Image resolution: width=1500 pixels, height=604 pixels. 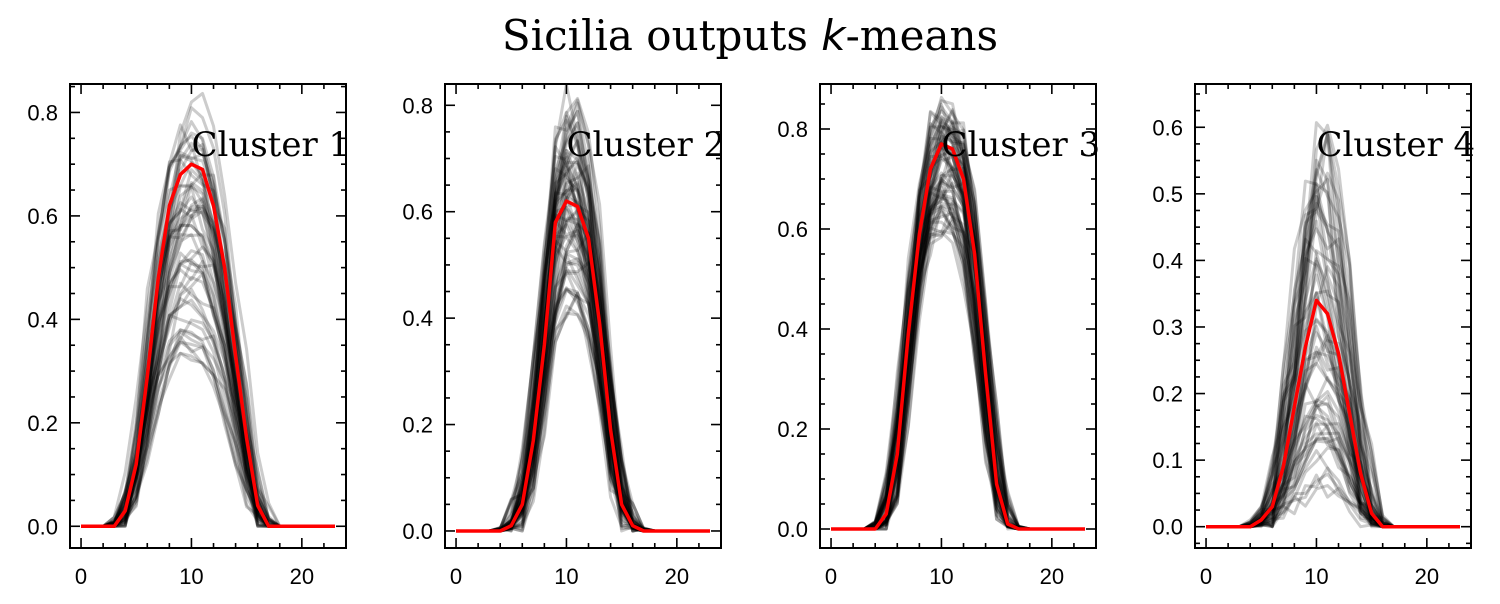 I want to click on y-tick-label: 0.1, so click(x=1167, y=460).